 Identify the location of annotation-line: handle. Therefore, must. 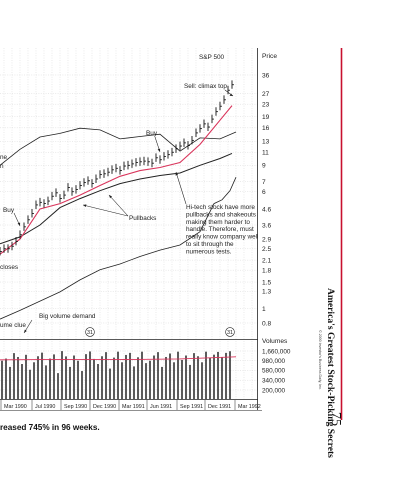
(220, 229).